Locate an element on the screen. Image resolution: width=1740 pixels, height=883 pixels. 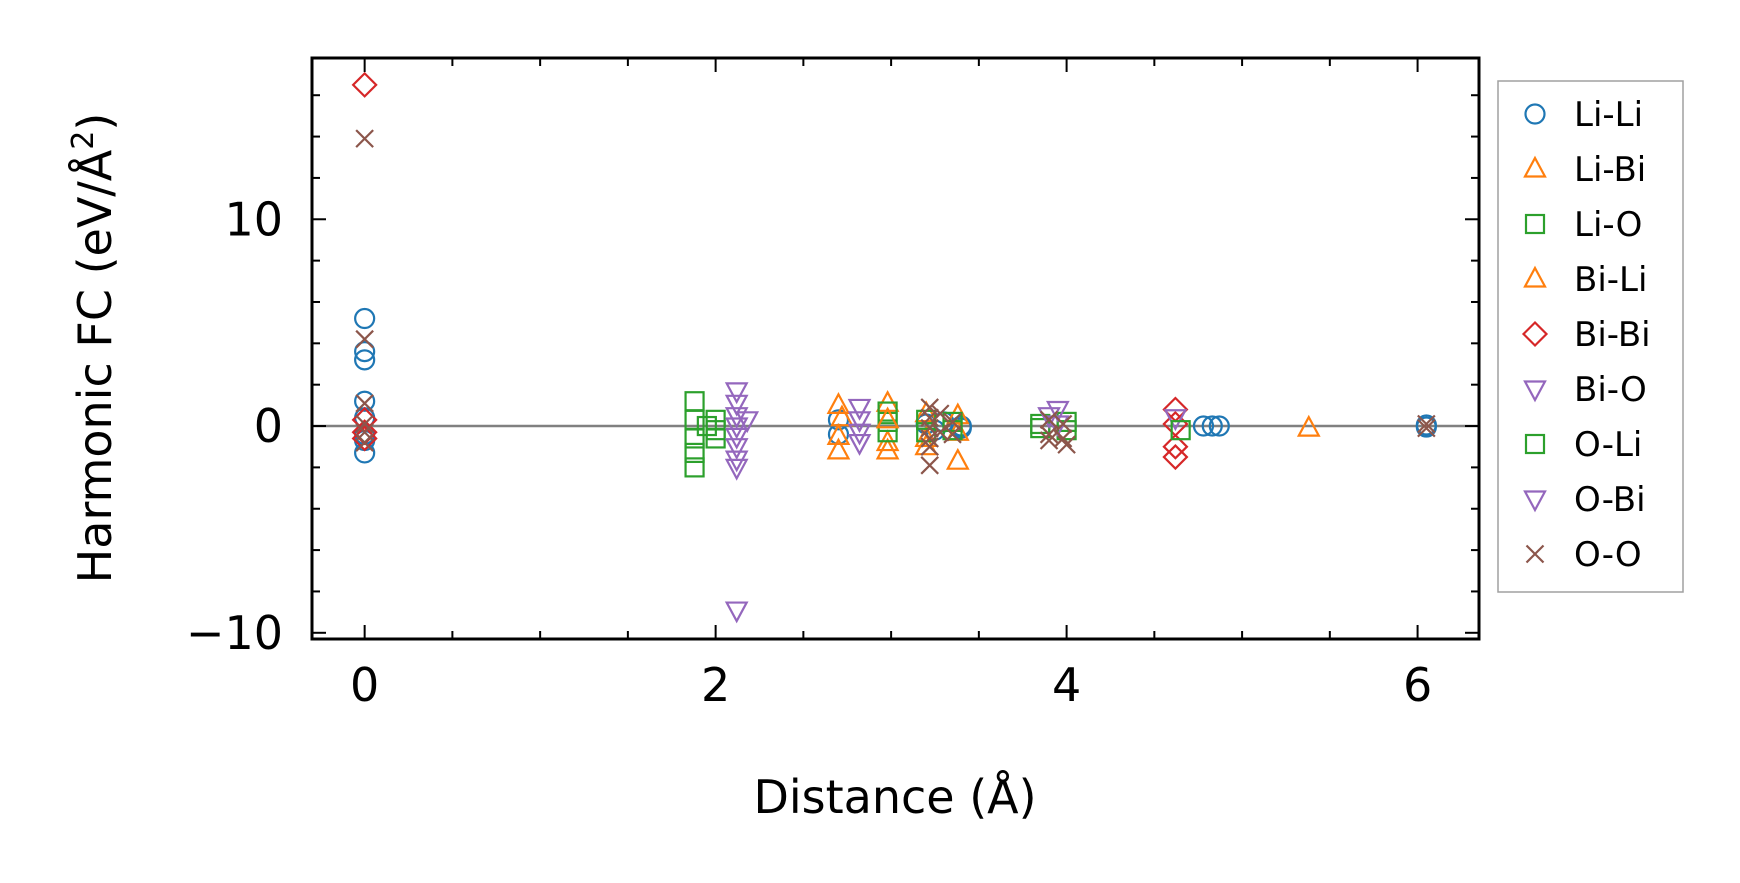
series-bi-o is located at coordinates (956, 503).